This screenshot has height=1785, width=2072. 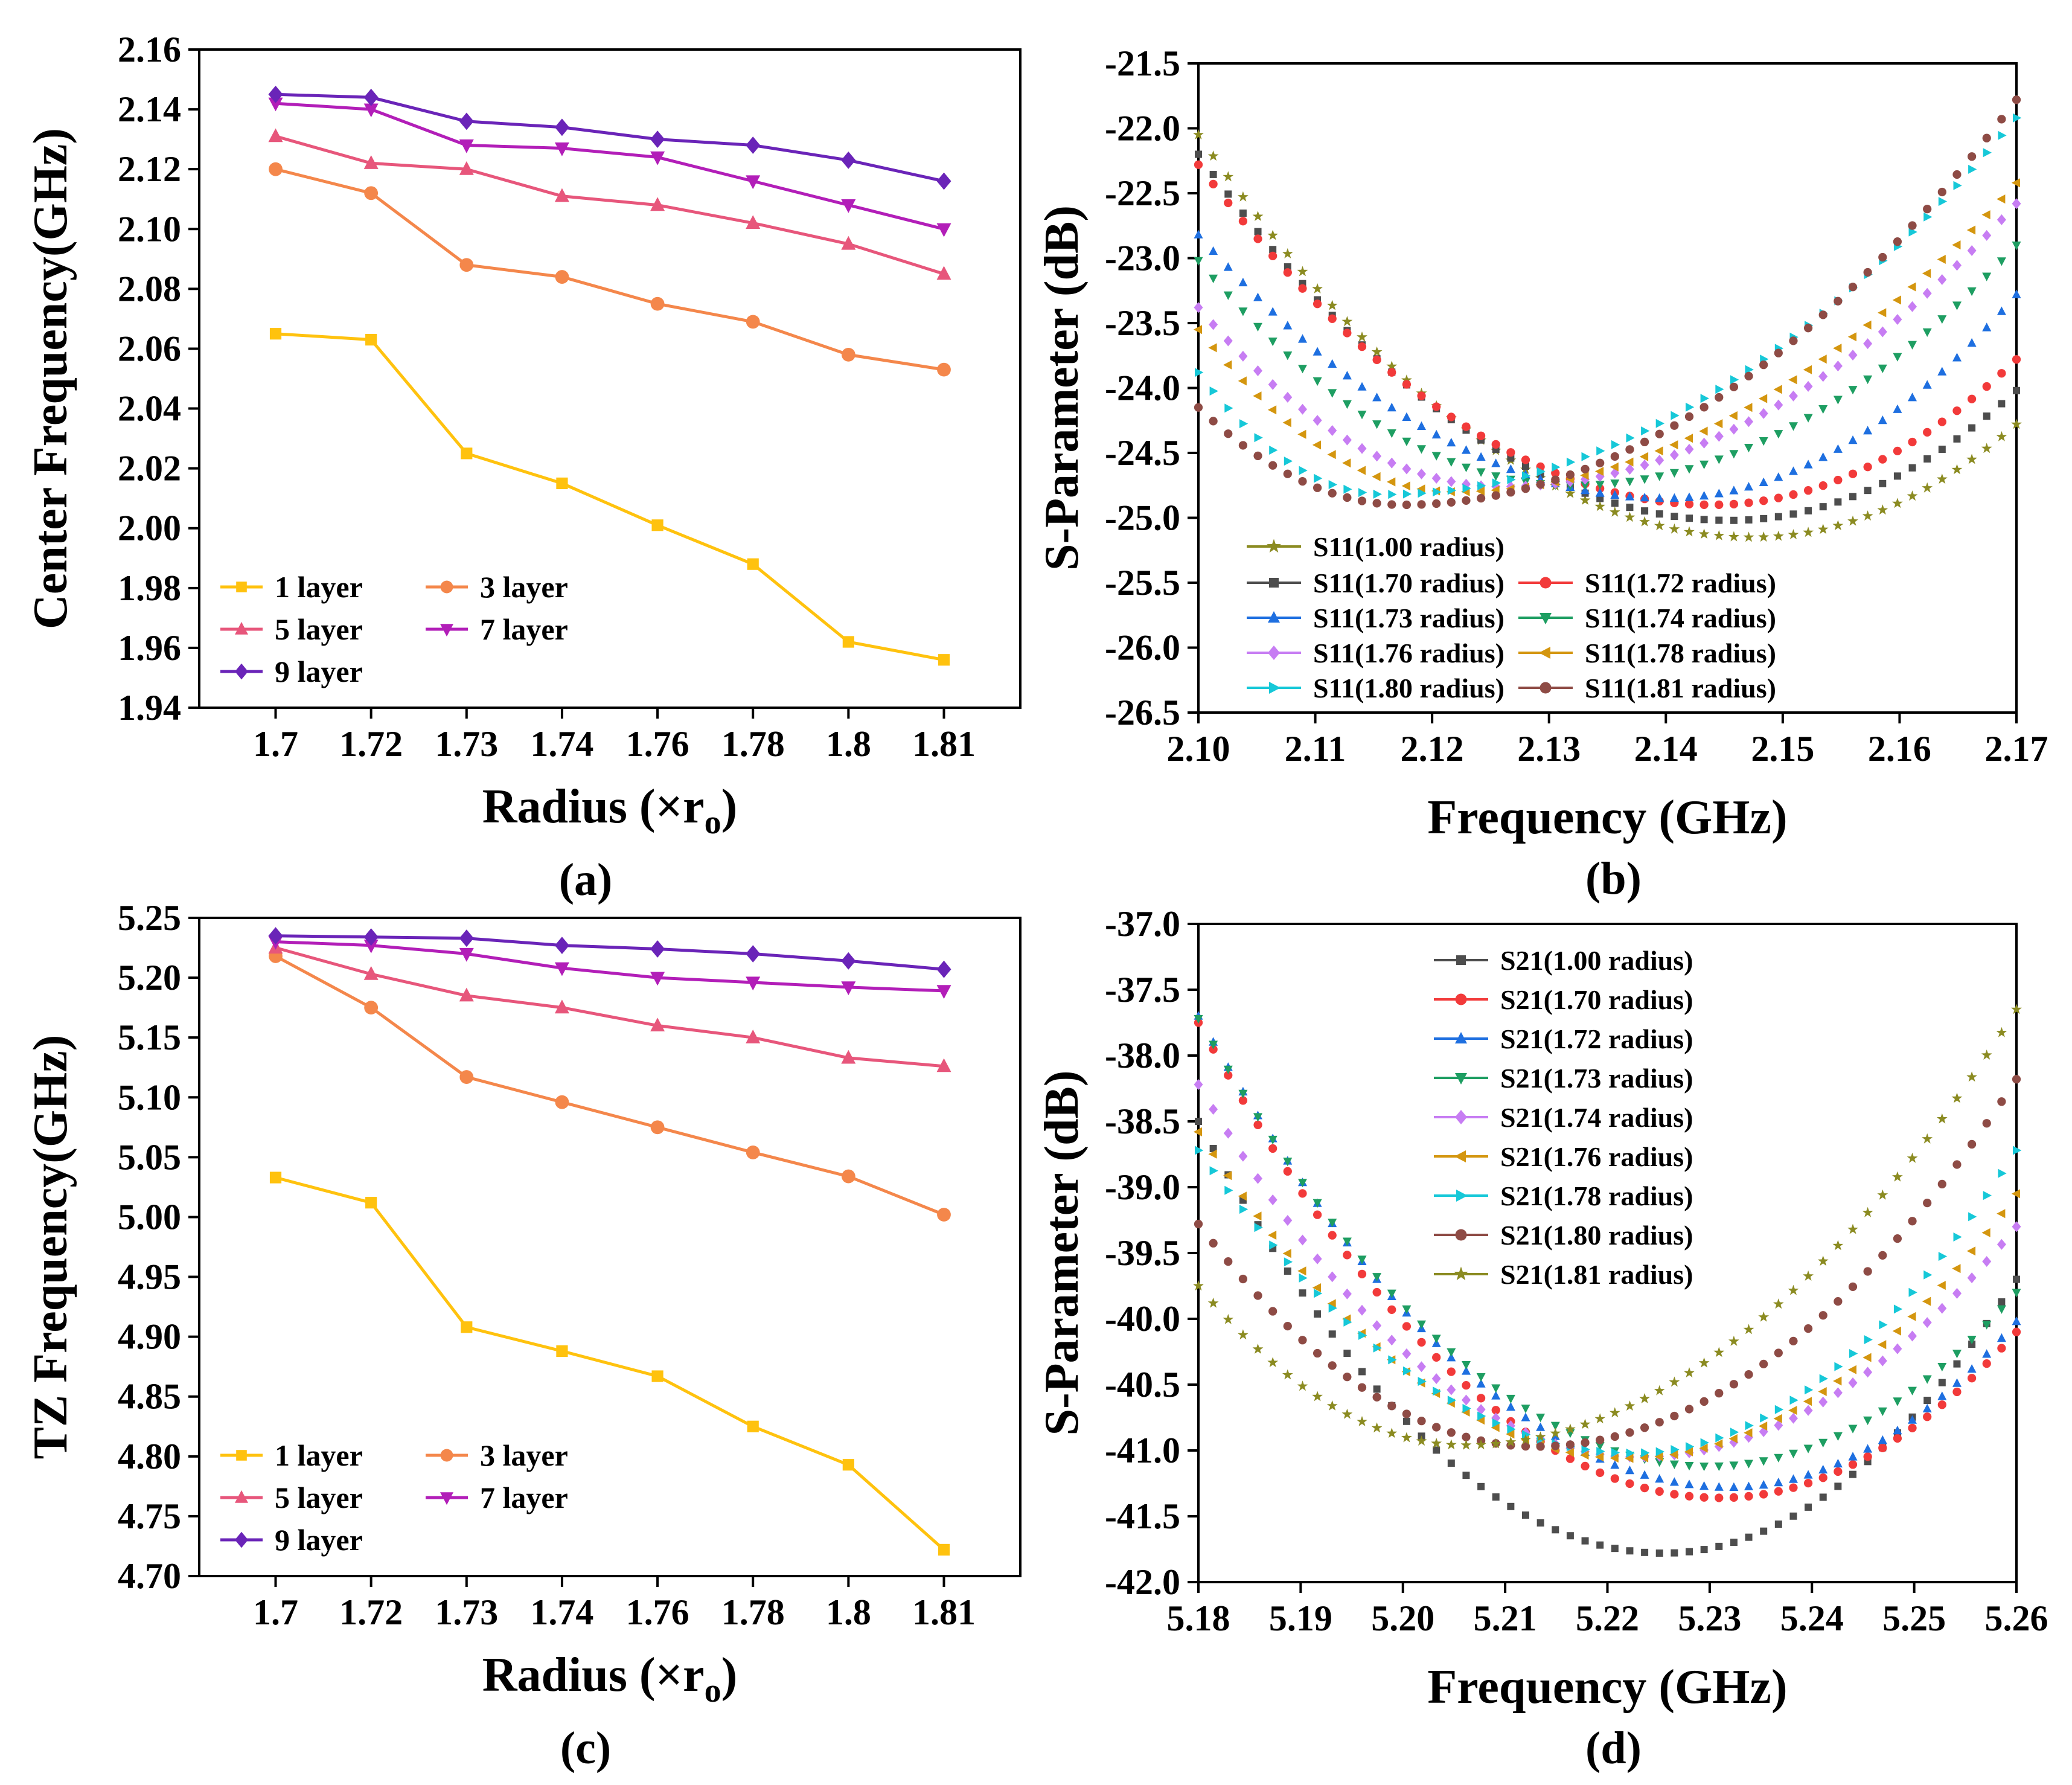 What do you see at coordinates (149, 528) in the screenshot?
I see `y-tick-label-a-3: 2.00` at bounding box center [149, 528].